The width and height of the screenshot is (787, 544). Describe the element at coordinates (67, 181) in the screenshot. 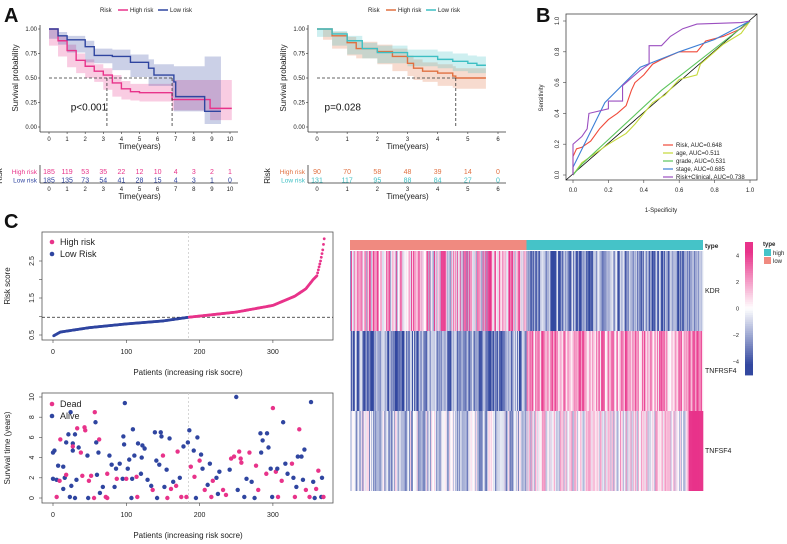

I see `risk-table-count: 135` at that location.